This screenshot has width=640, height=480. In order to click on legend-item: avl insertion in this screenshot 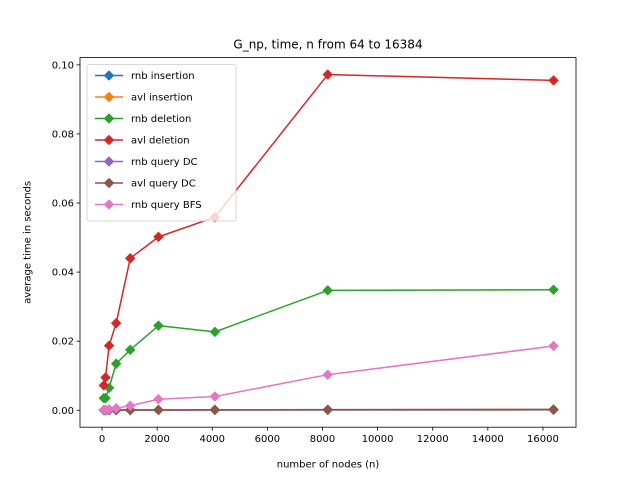, I will do `click(144, 97)`.